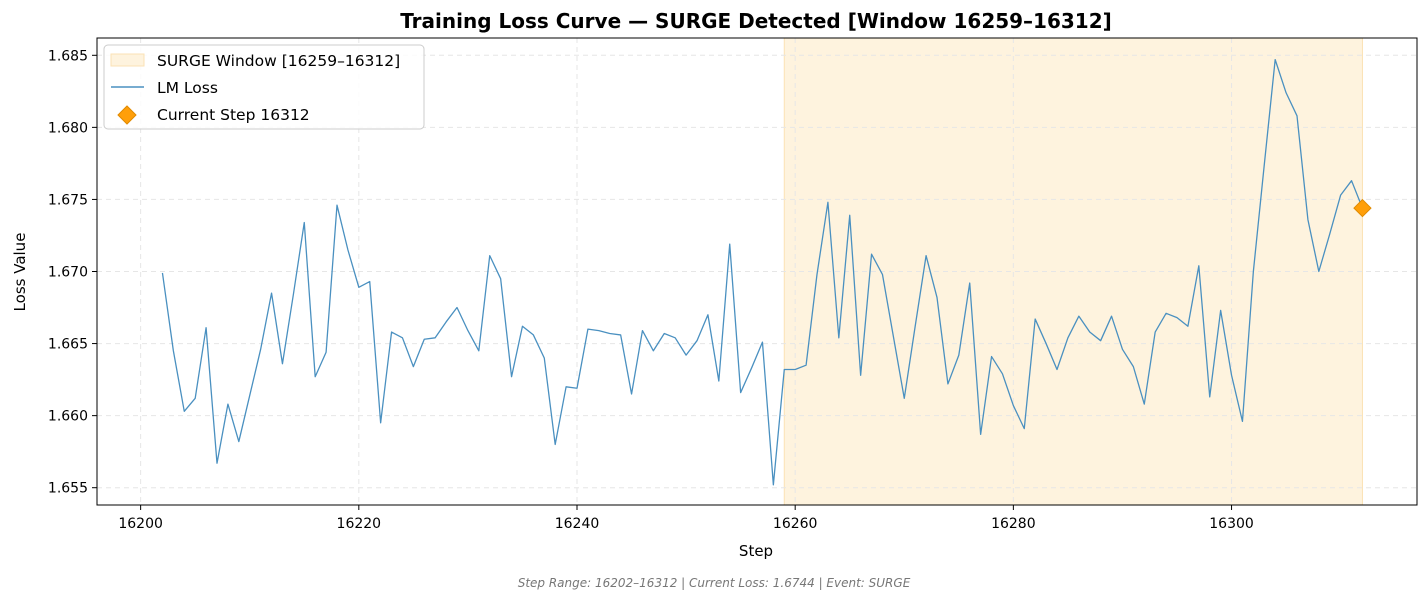 The width and height of the screenshot is (1428, 602). Describe the element at coordinates (1231, 524) in the screenshot. I see `x-tick-label: 16300` at that location.